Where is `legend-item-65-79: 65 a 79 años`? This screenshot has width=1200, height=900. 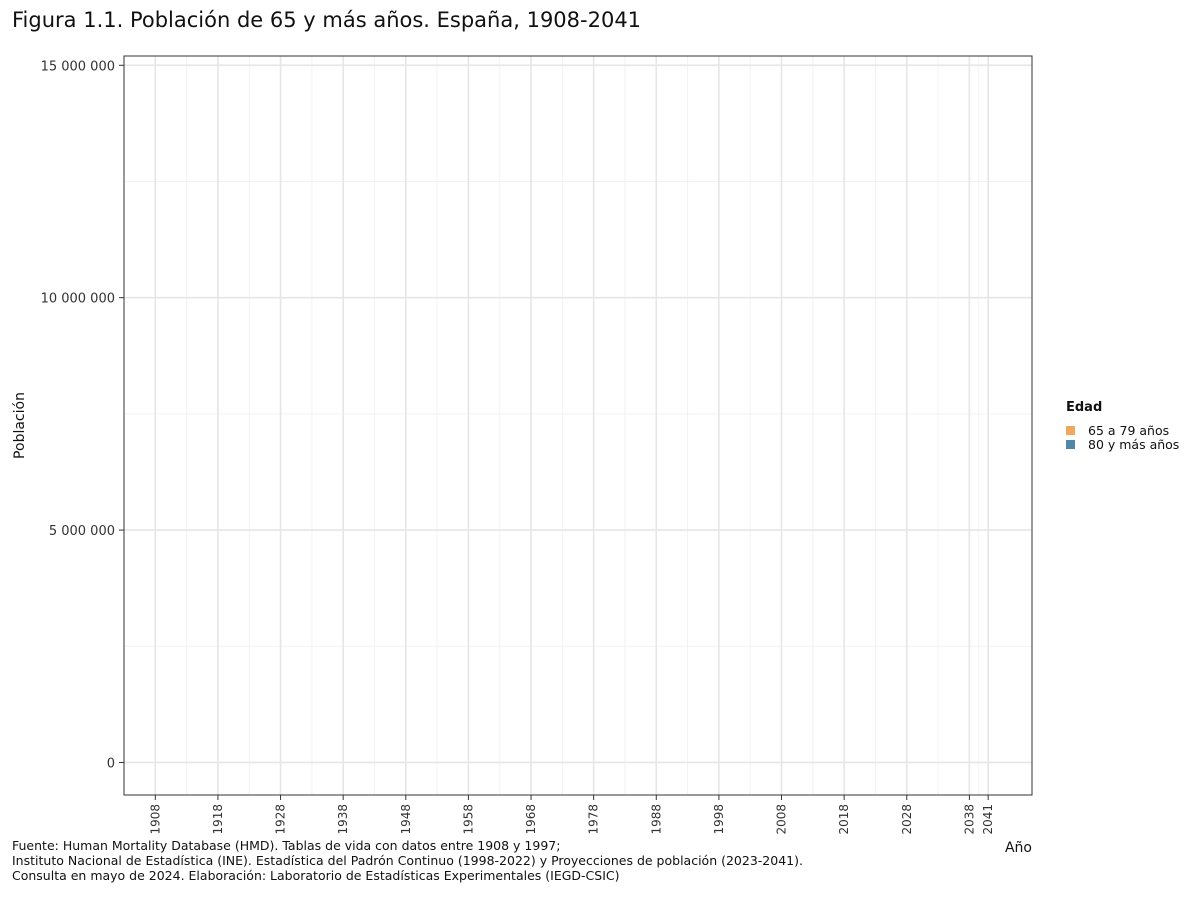 legend-item-65-79: 65 a 79 años is located at coordinates (1122, 430).